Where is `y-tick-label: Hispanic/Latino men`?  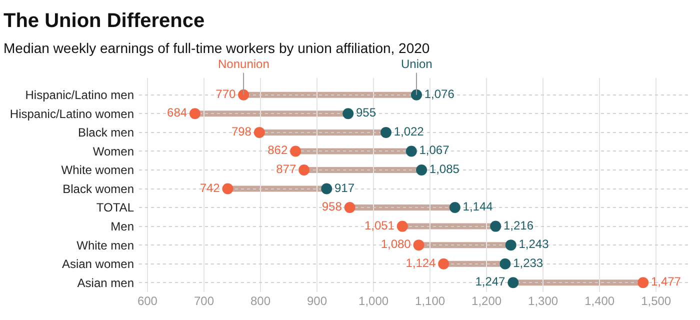
y-tick-label: Hispanic/Latino men is located at coordinates (79, 95).